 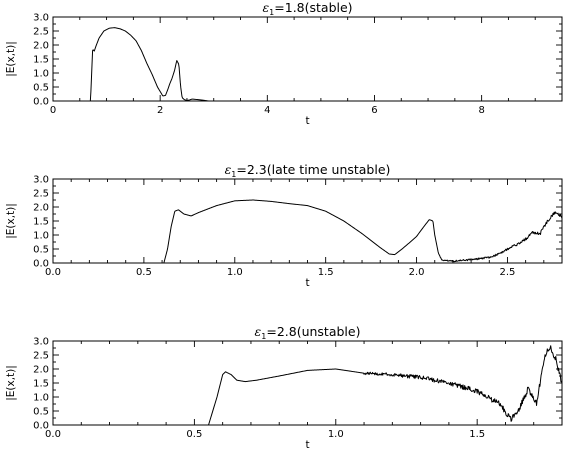 What do you see at coordinates (160, 110) in the screenshot?
I see `x-tick-label: 2` at bounding box center [160, 110].